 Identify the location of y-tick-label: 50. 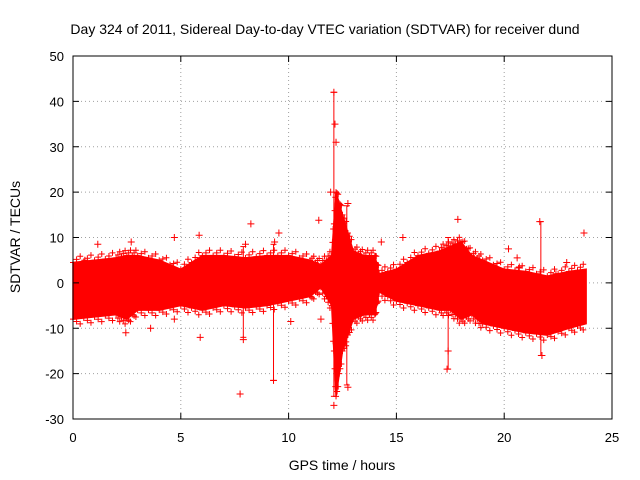
(57, 56).